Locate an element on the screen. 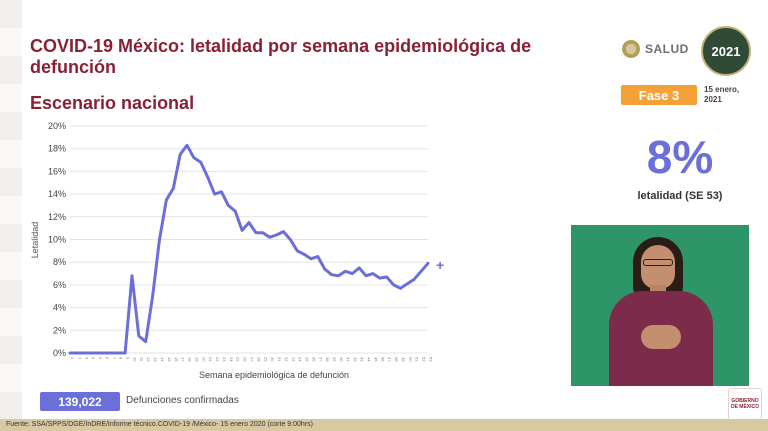 This screenshot has width=768, height=431. year-seal-logo: 2021 is located at coordinates (726, 51).